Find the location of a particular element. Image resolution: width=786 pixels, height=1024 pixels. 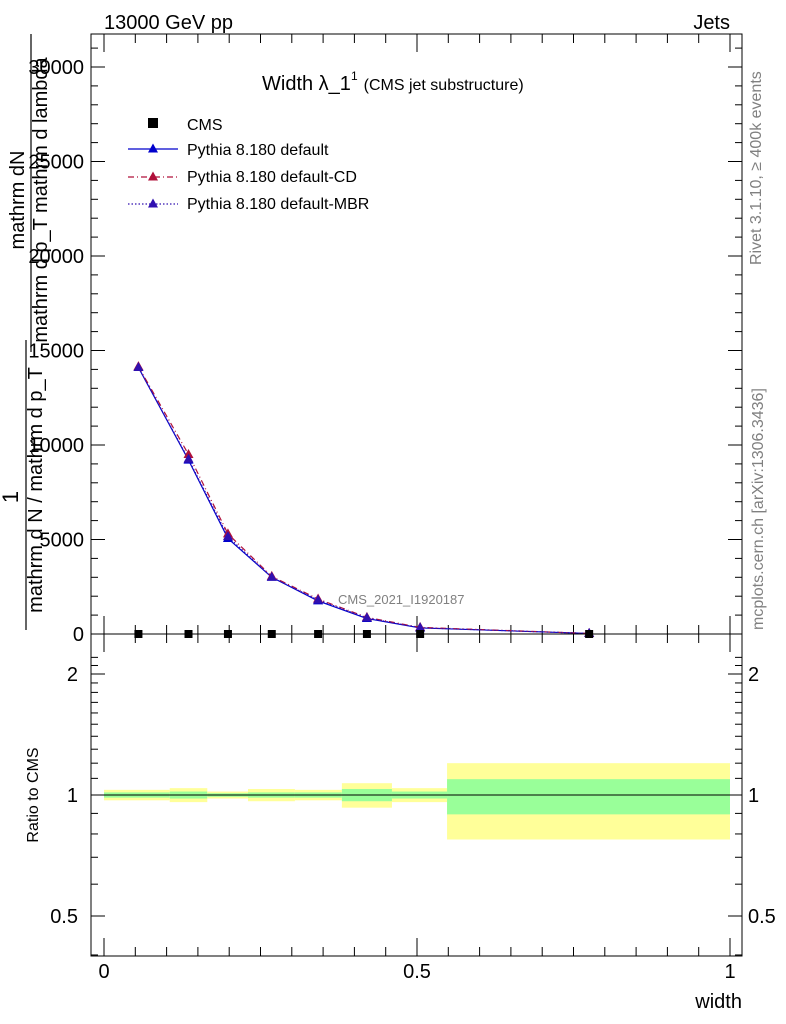

rivet-label: Rivet 3.1.10, ≥ 400k events is located at coordinates (756, 168).